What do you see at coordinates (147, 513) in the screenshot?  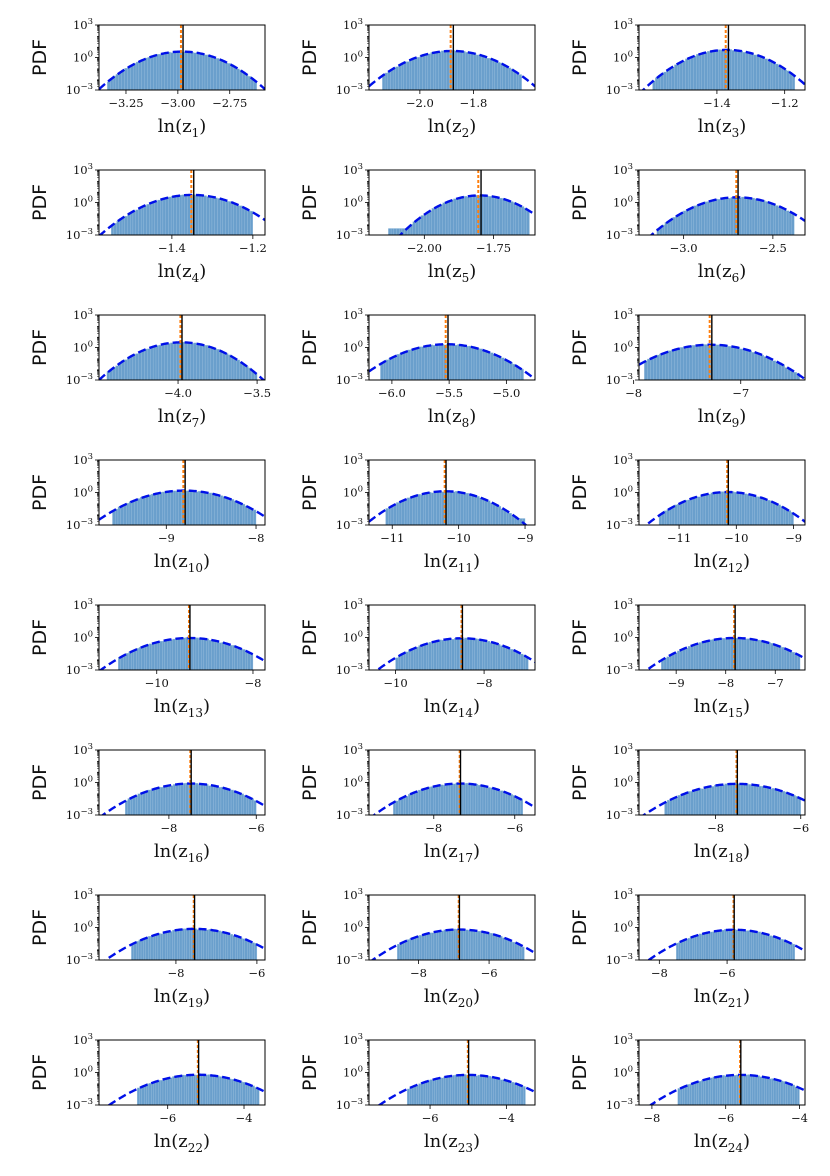 I see `panel-10: 103 100 10−3 PDF −9 −8 ln(z10)` at bounding box center [147, 513].